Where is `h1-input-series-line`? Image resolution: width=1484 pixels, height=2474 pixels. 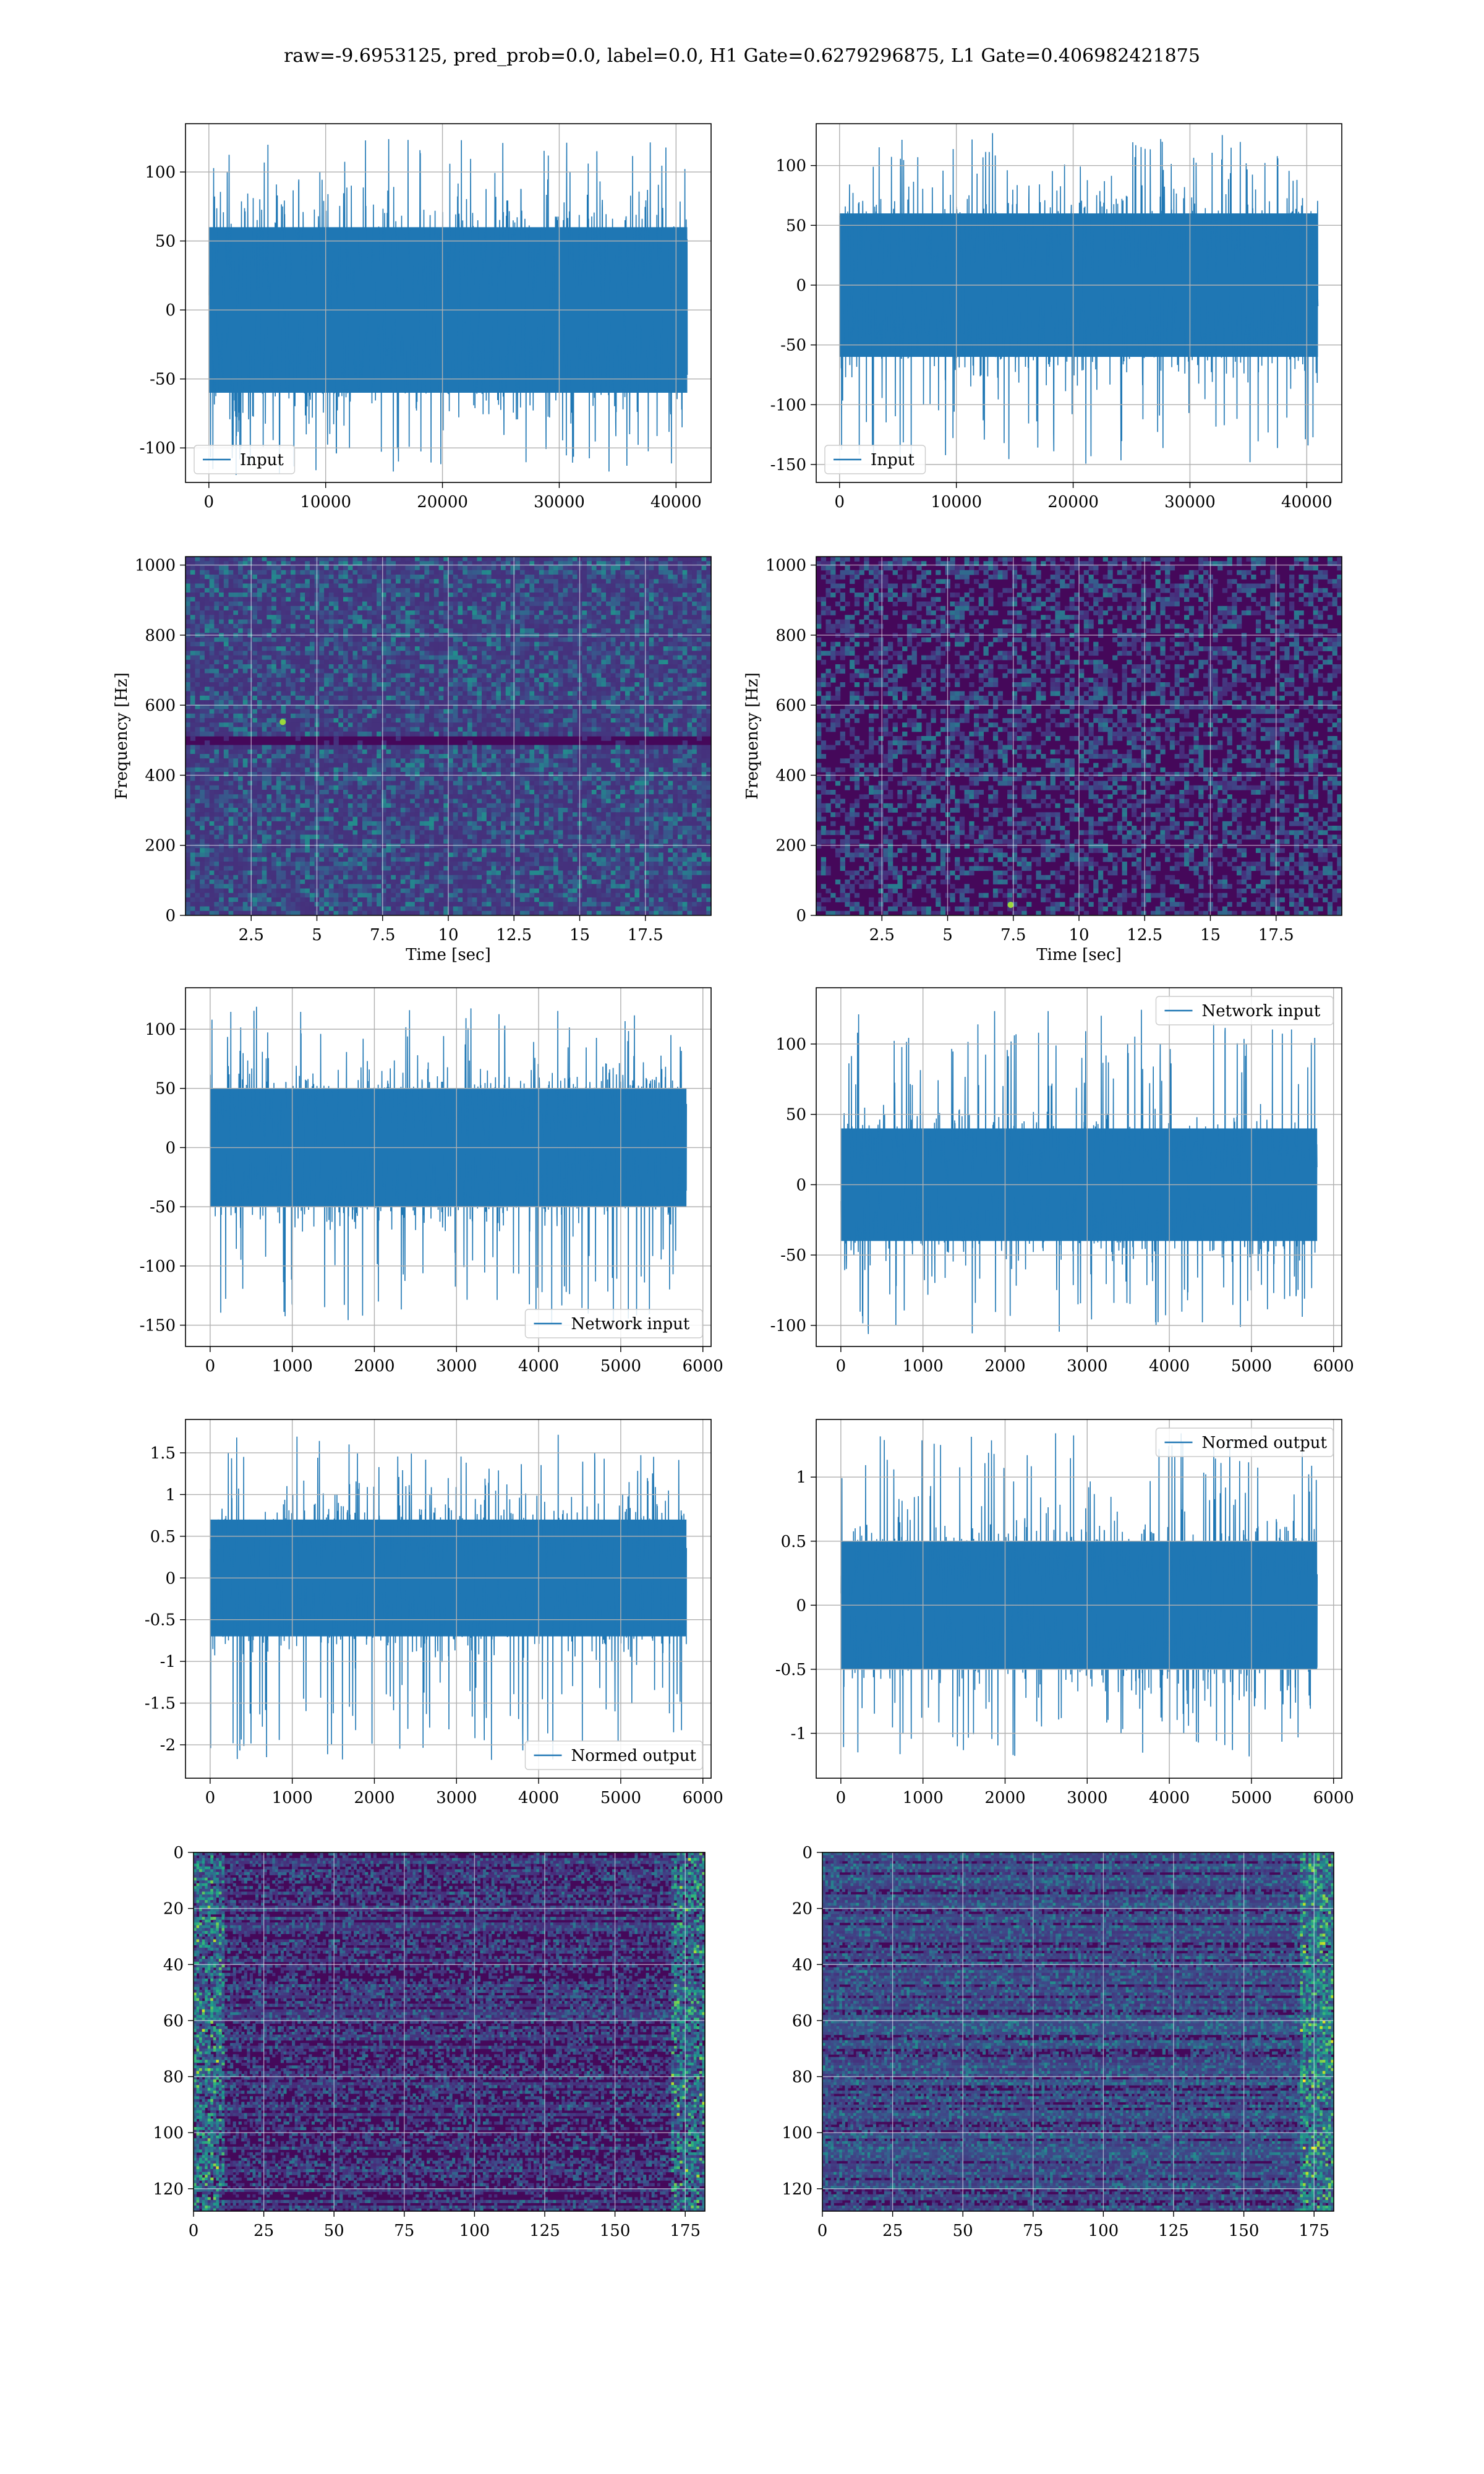
h1-input-series-line is located at coordinates (448, 307).